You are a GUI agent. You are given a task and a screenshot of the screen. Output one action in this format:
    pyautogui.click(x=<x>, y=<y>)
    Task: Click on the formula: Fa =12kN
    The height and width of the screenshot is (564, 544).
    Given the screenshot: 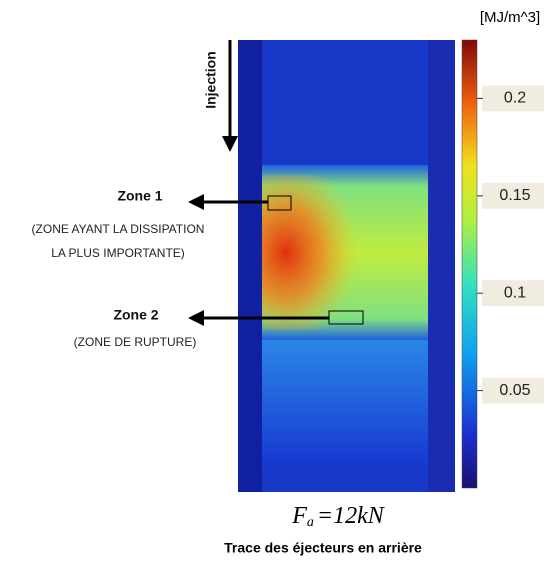 What is the action you would take?
    pyautogui.click(x=338, y=517)
    